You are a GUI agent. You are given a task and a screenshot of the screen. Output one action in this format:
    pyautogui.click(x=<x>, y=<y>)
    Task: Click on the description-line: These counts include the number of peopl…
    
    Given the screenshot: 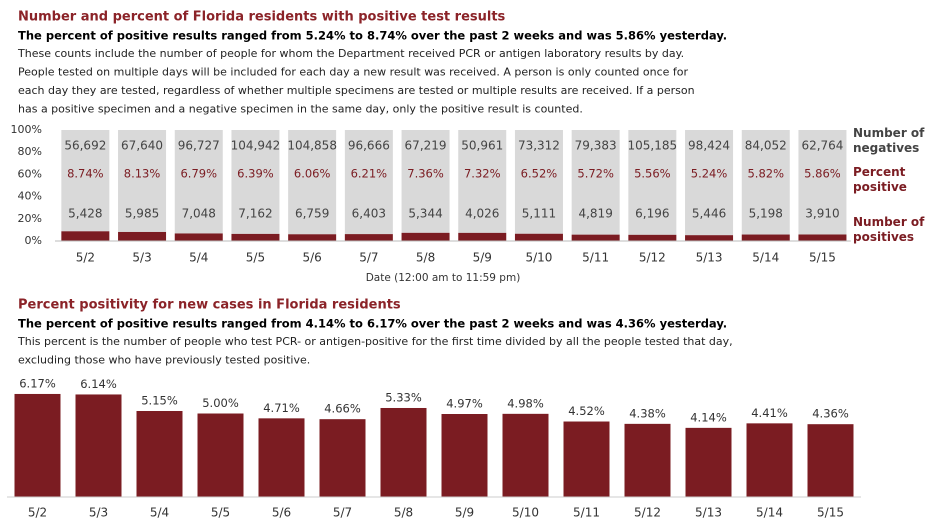 What is the action you would take?
    pyautogui.click(x=350, y=53)
    